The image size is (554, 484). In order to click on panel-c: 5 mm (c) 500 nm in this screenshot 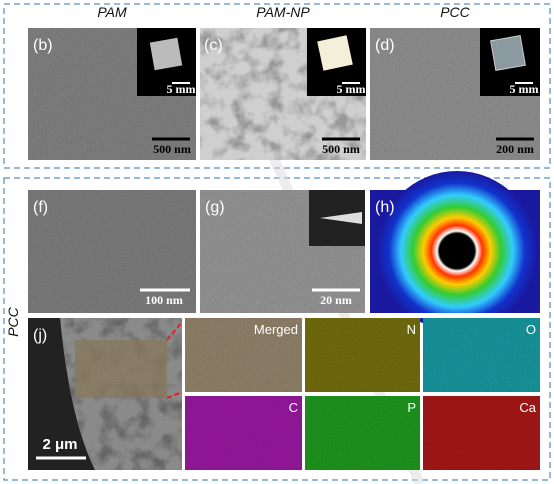, I will do `click(283, 94)`.